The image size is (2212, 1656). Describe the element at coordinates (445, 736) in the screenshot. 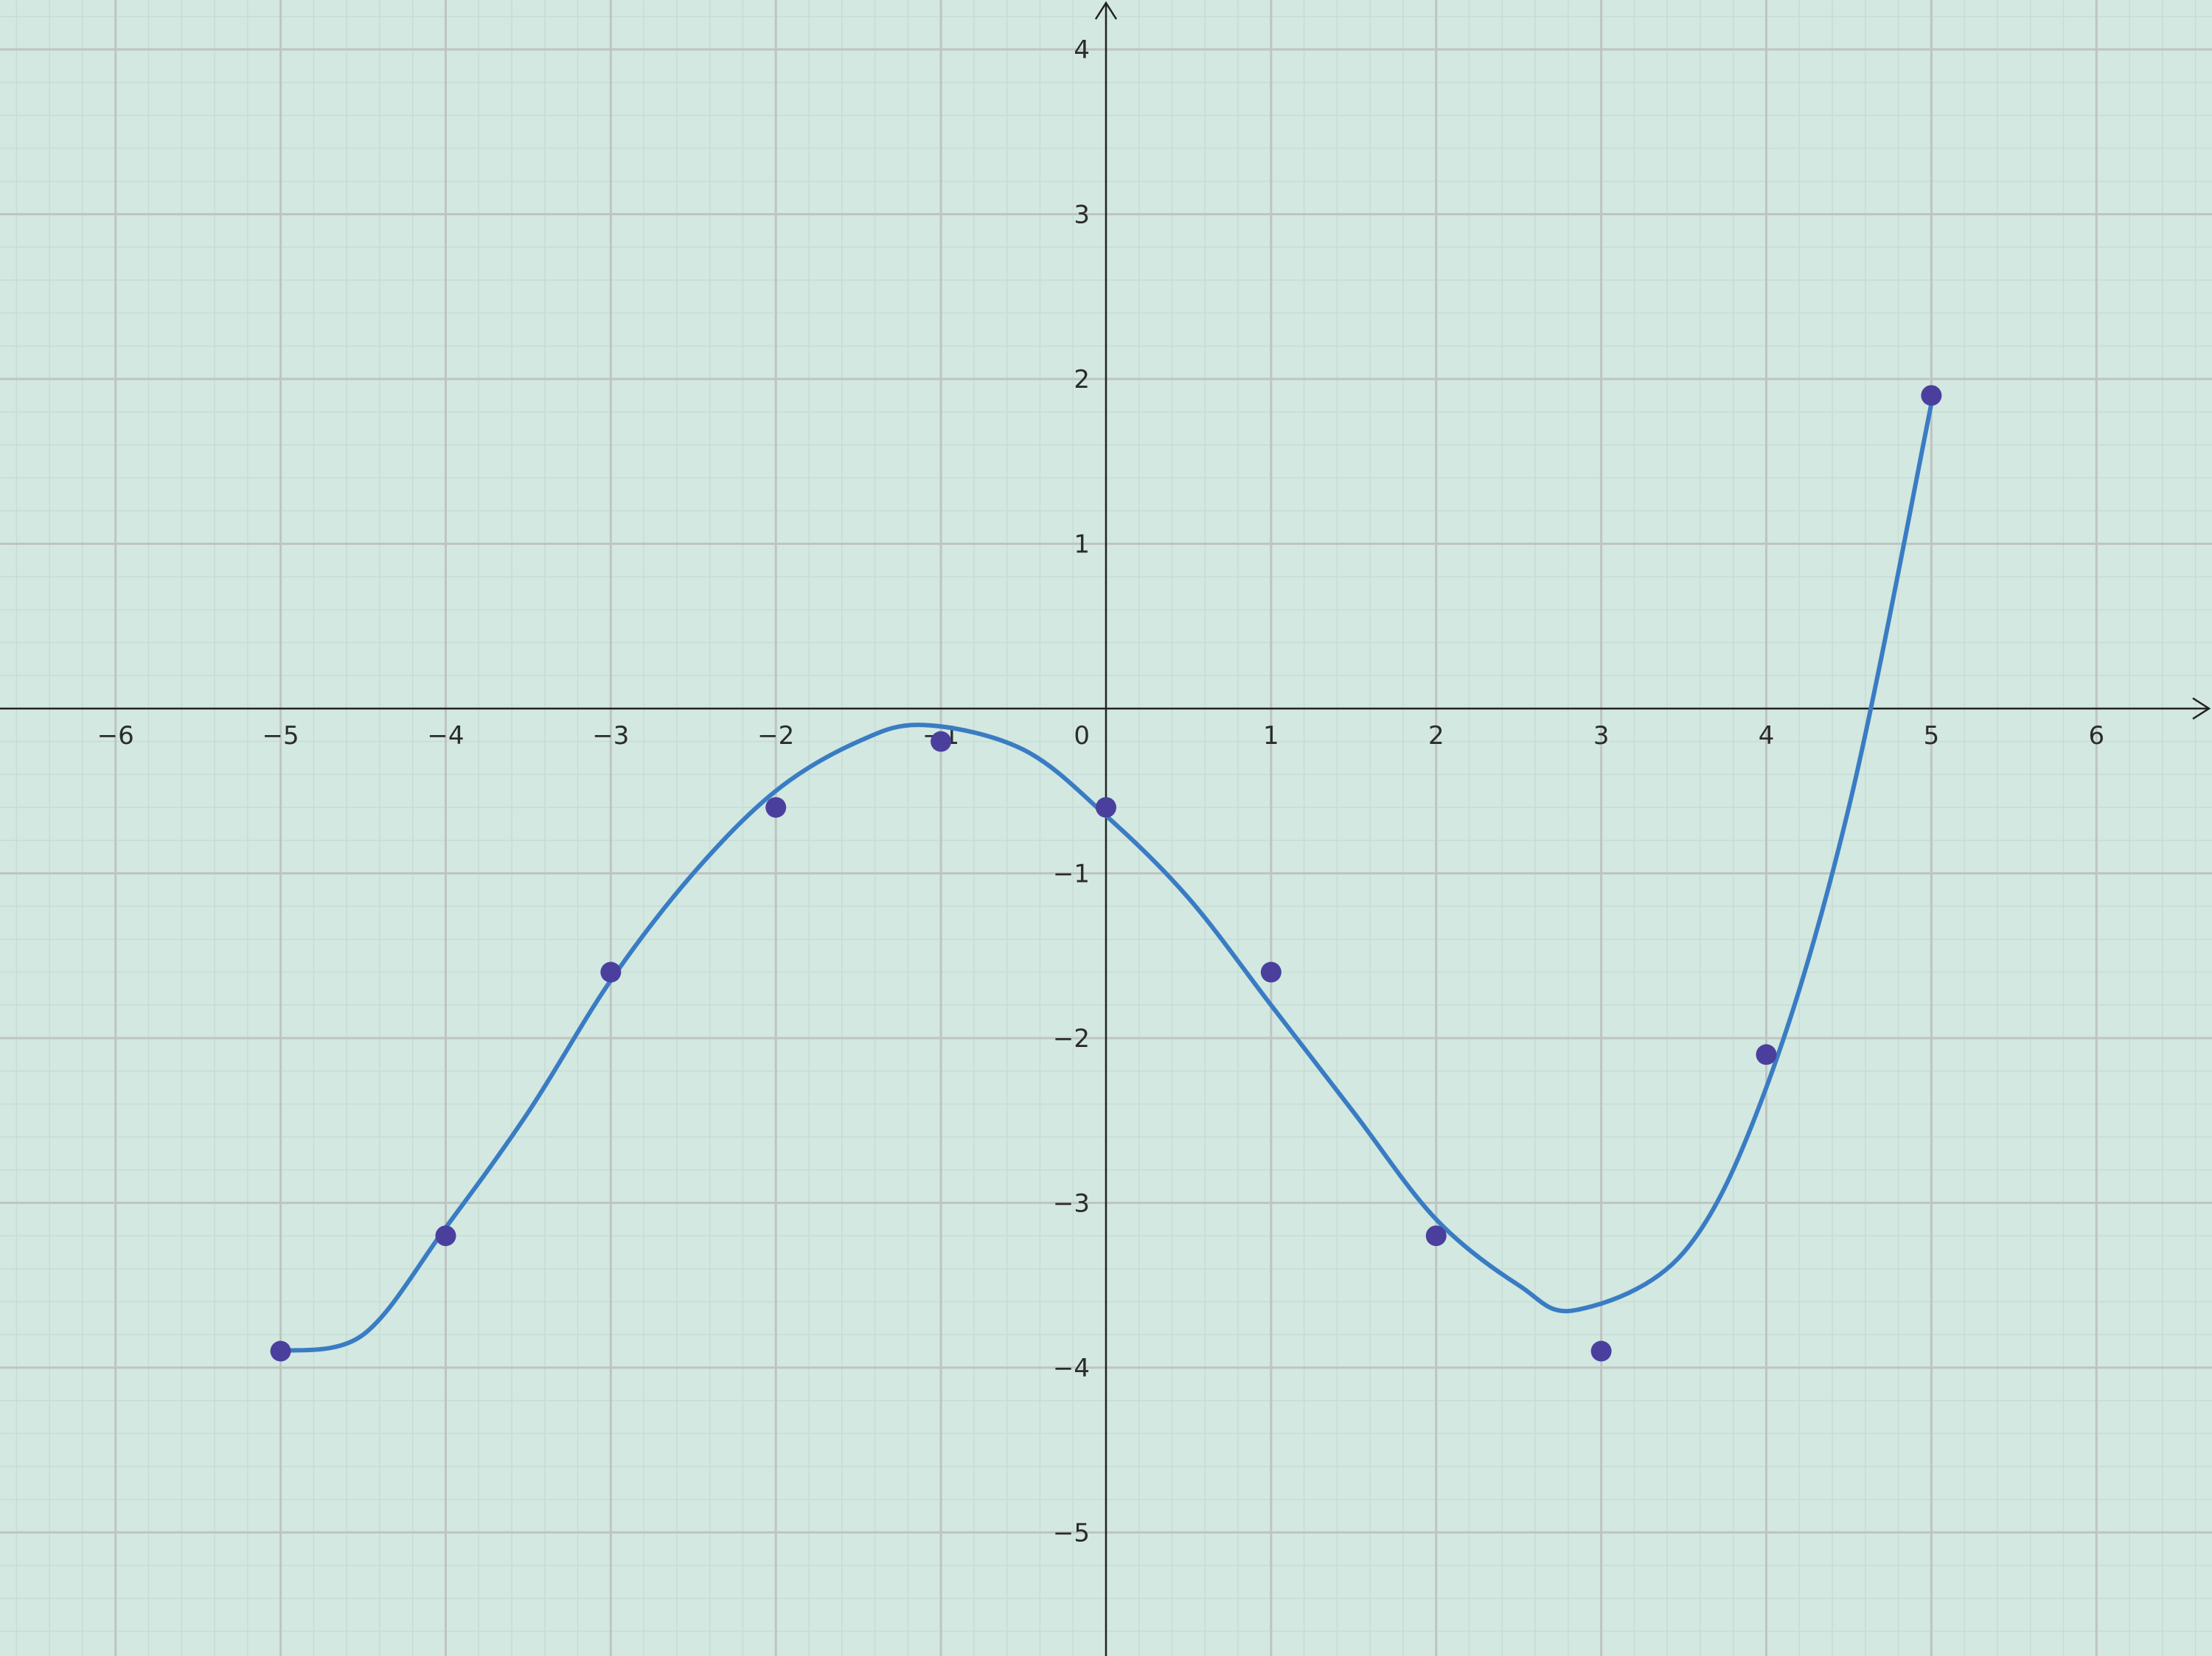

I see `x-tick-label: −4` at that location.